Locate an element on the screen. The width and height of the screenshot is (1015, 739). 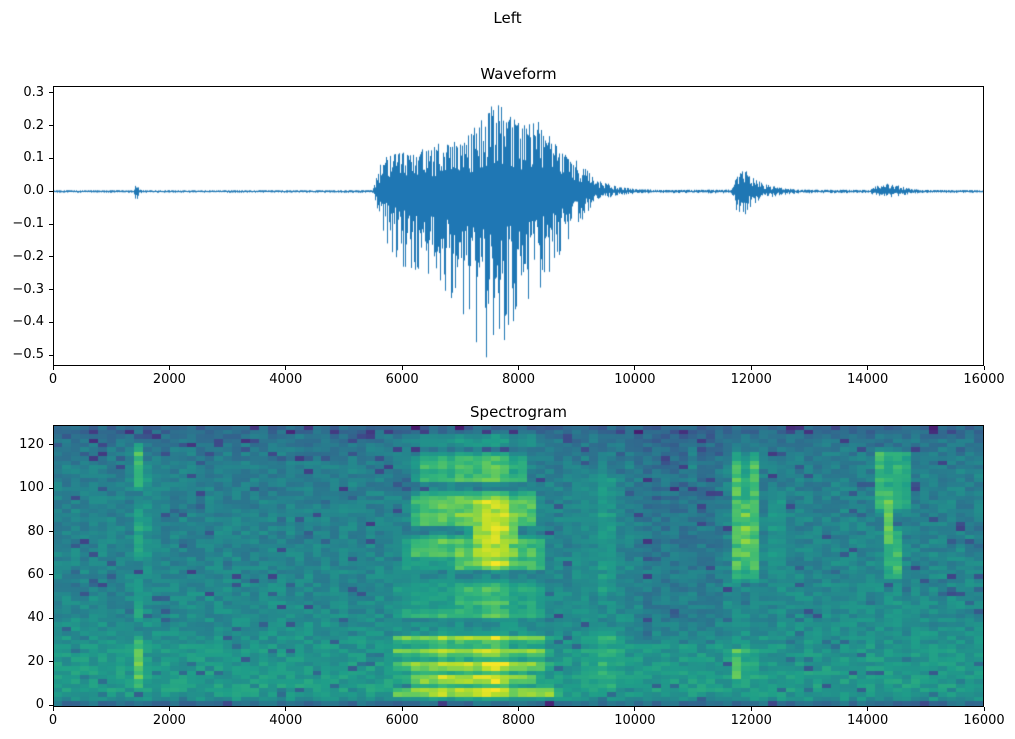
tick-label: −0.2 is located at coordinates (28, 256).